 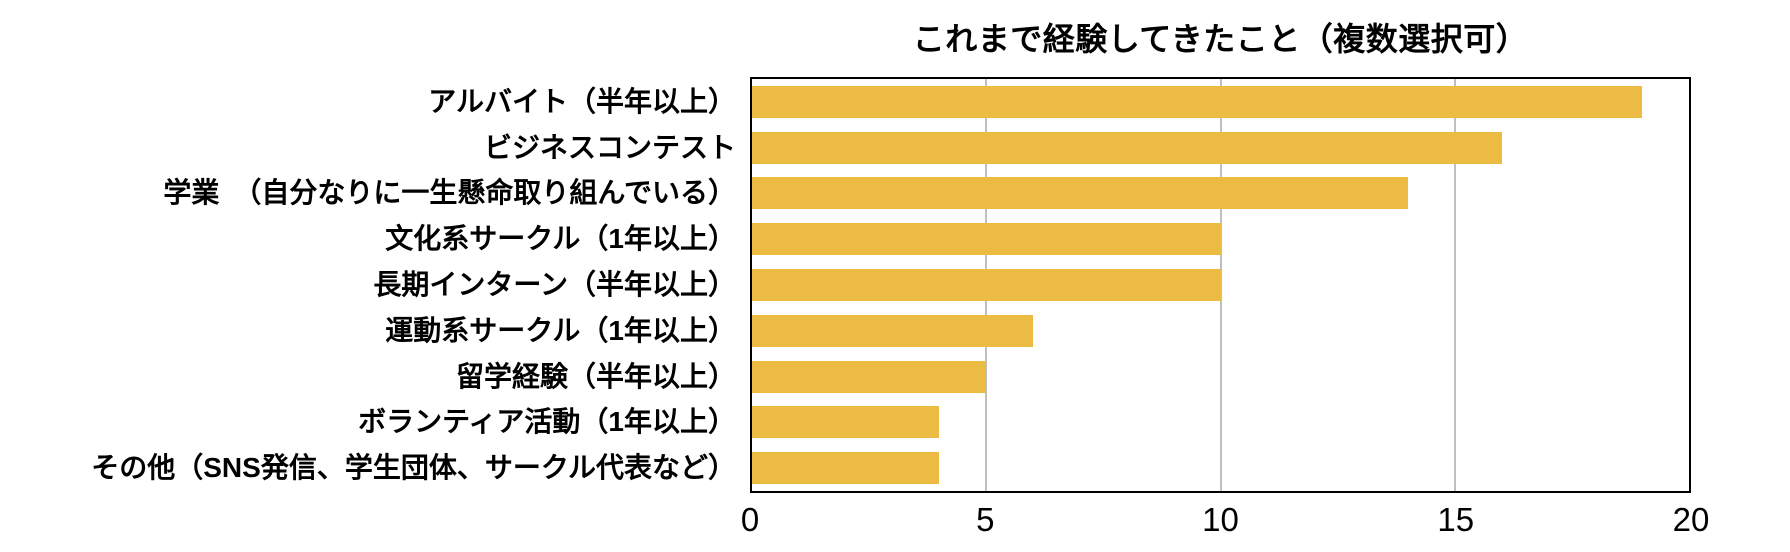 I want to click on category-label: 留学経験（半年以上）, so click(x=595, y=376).